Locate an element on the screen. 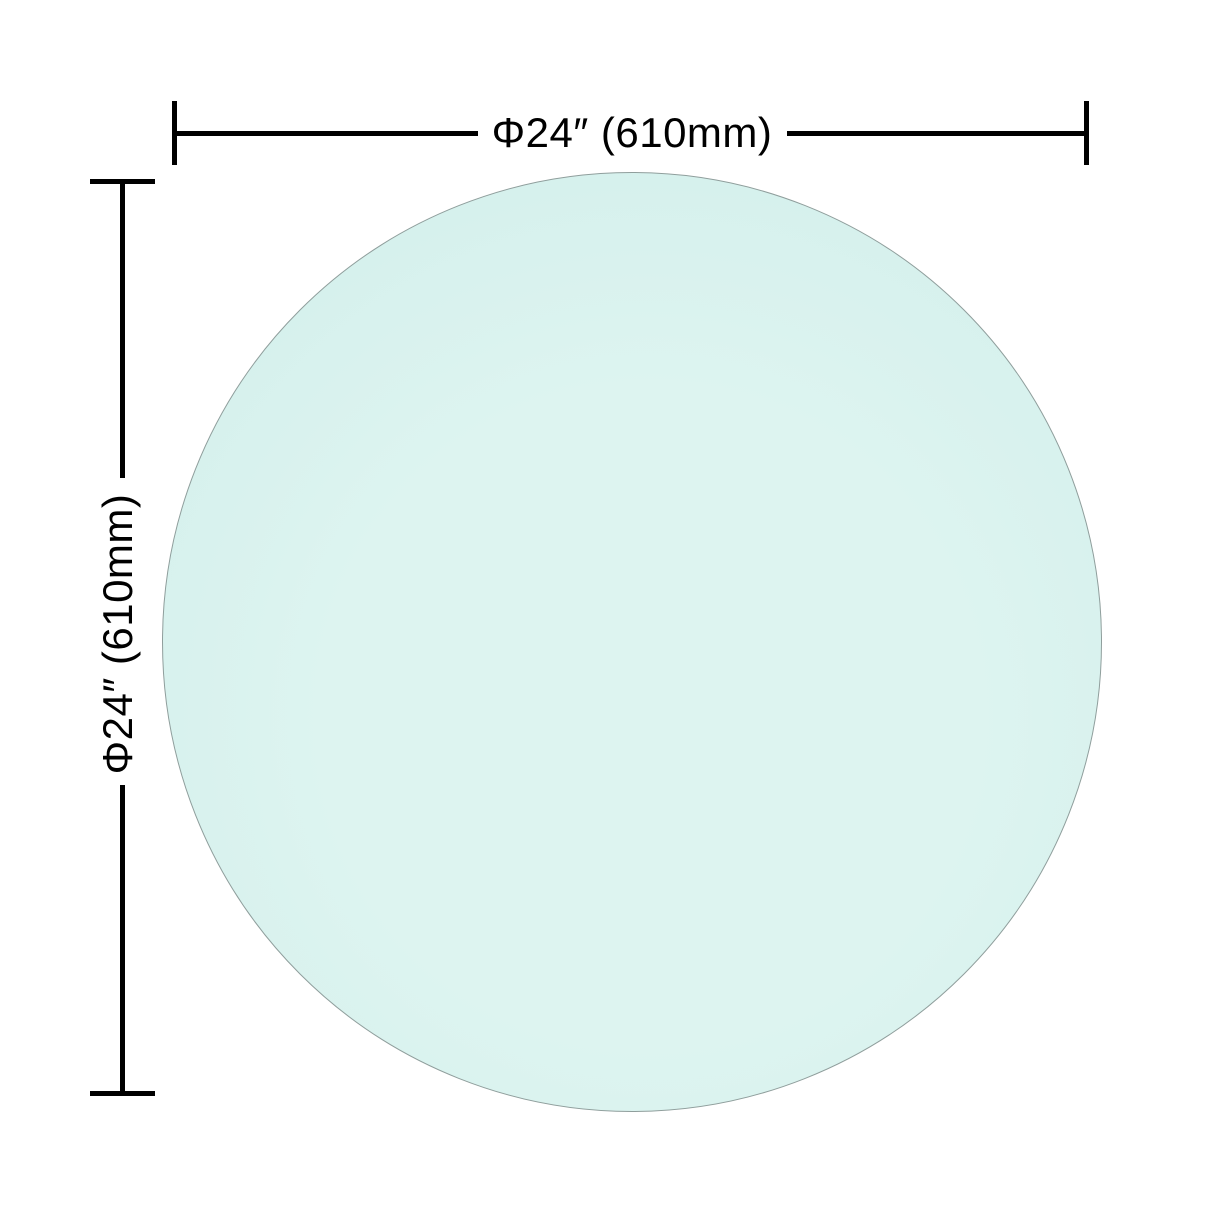 Image resolution: width=1214 pixels, height=1214 pixels. horizontal-dimension-label: Φ24″ (610mm) is located at coordinates (632, 132).